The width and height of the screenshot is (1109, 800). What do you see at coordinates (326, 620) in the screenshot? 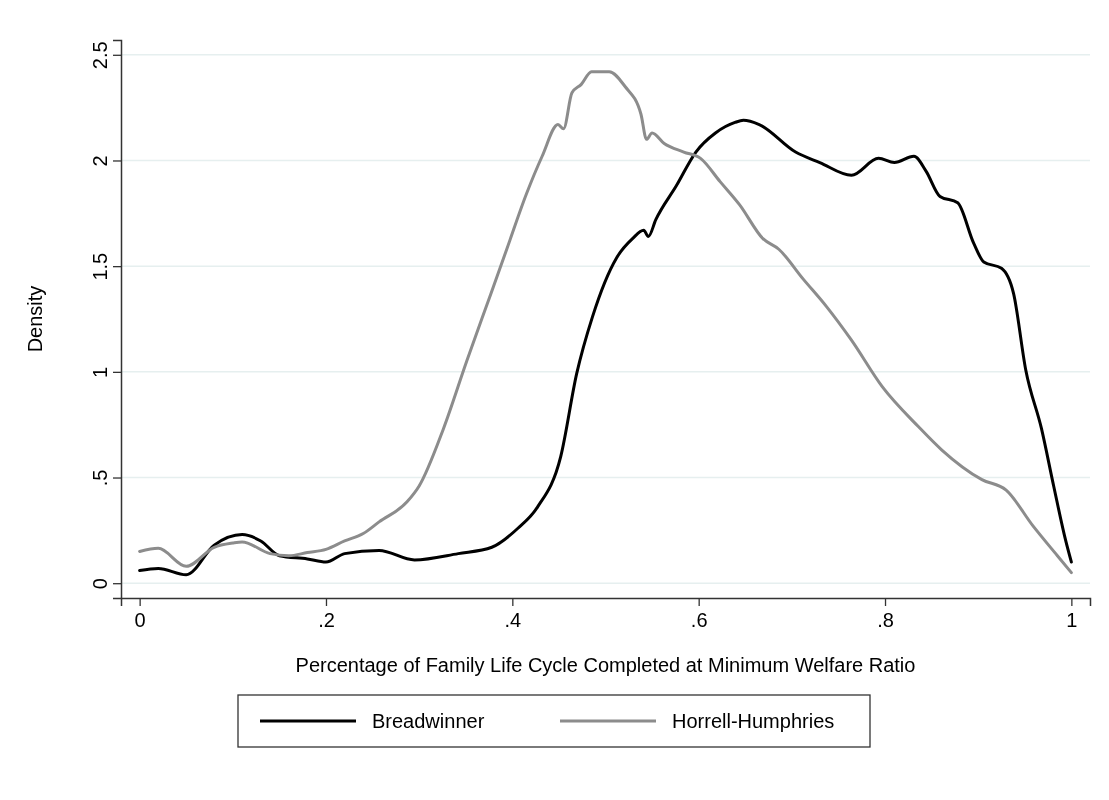
I see `x-tick-label: .2` at bounding box center [326, 620].